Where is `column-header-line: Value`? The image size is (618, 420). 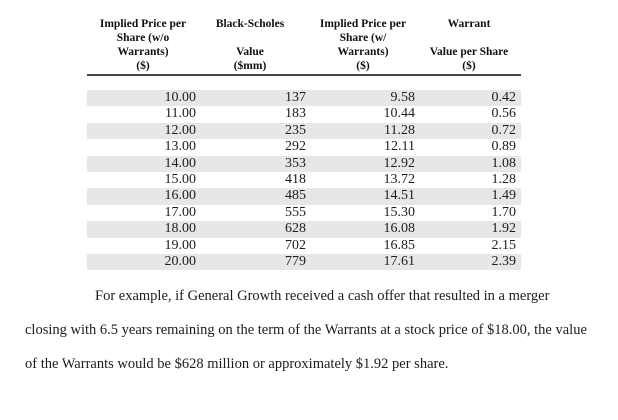 column-header-line: Value is located at coordinates (250, 52).